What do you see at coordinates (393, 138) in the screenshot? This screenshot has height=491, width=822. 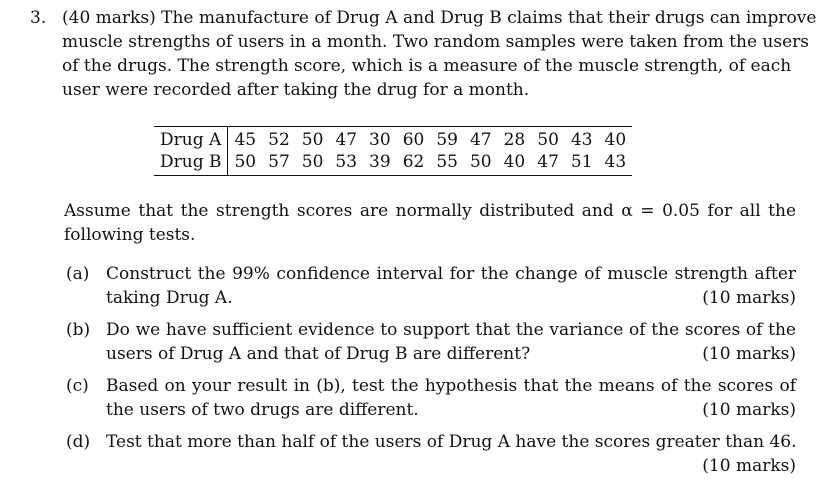 I see `table-row: Drug A 45 52 50 47 30 60 59 47 28 50 43 40` at bounding box center [393, 138].